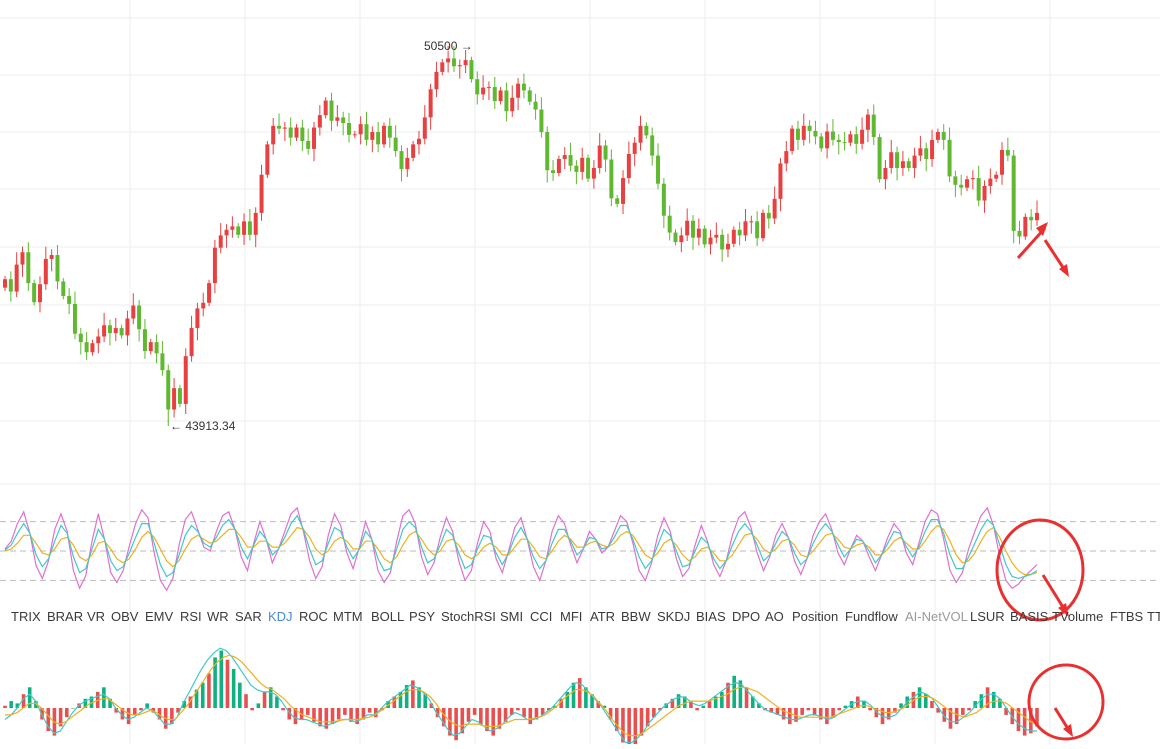  I want to click on tab-psy: PSY, so click(422, 616).